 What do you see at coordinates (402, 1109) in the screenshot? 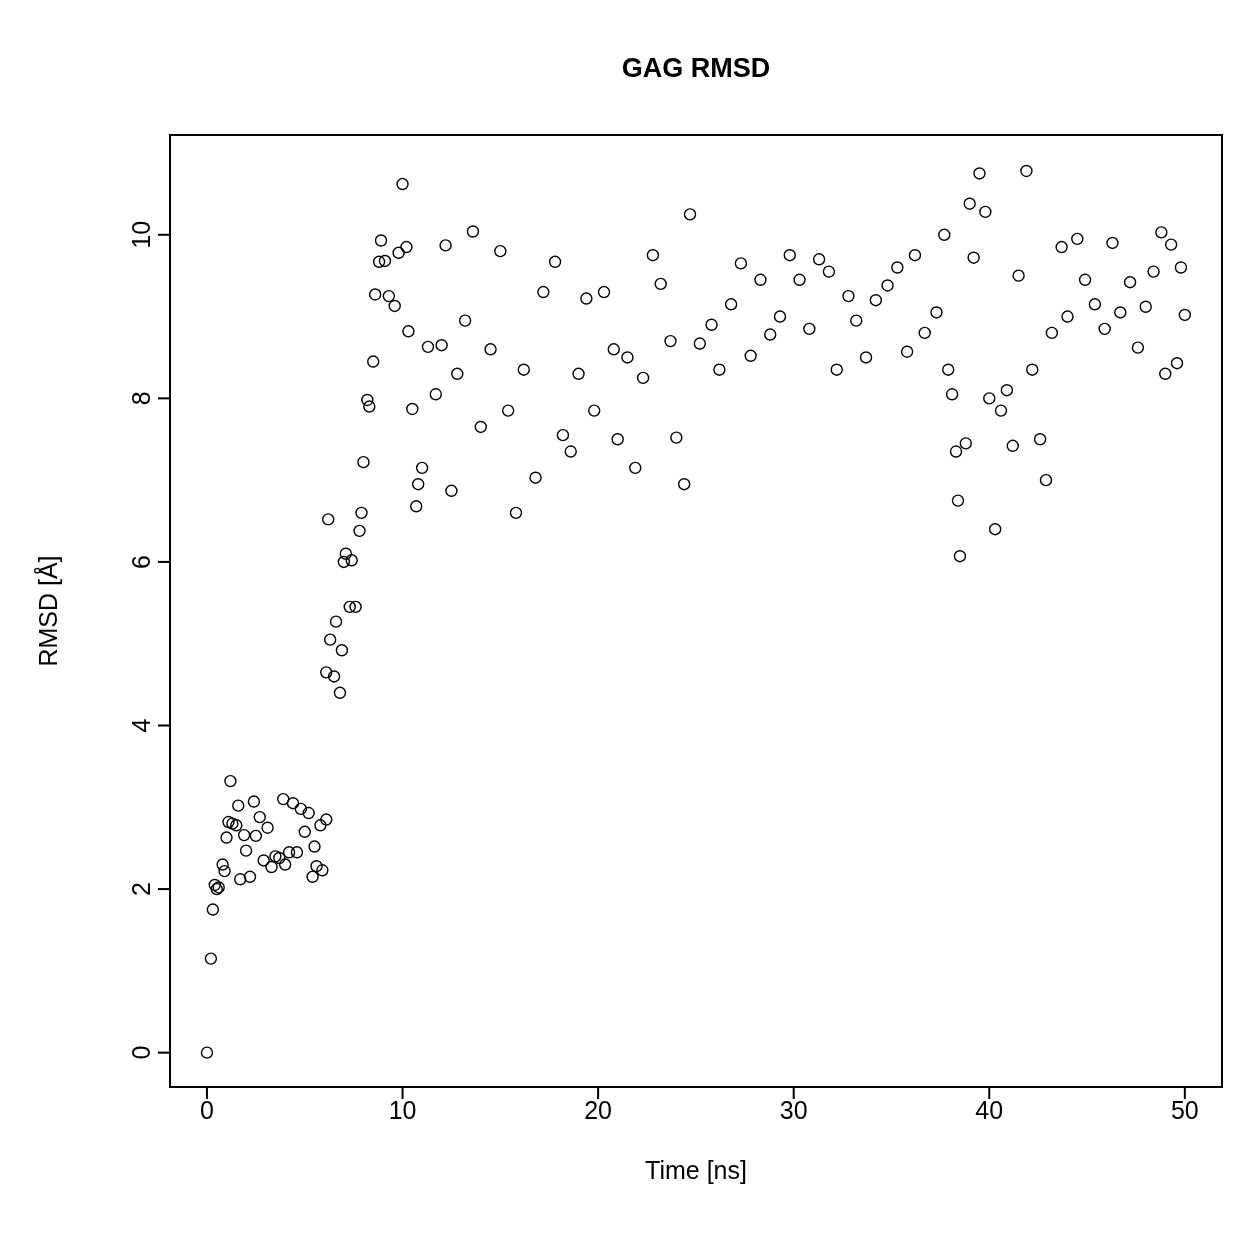
I see `x-tick-label: 10` at bounding box center [402, 1109].